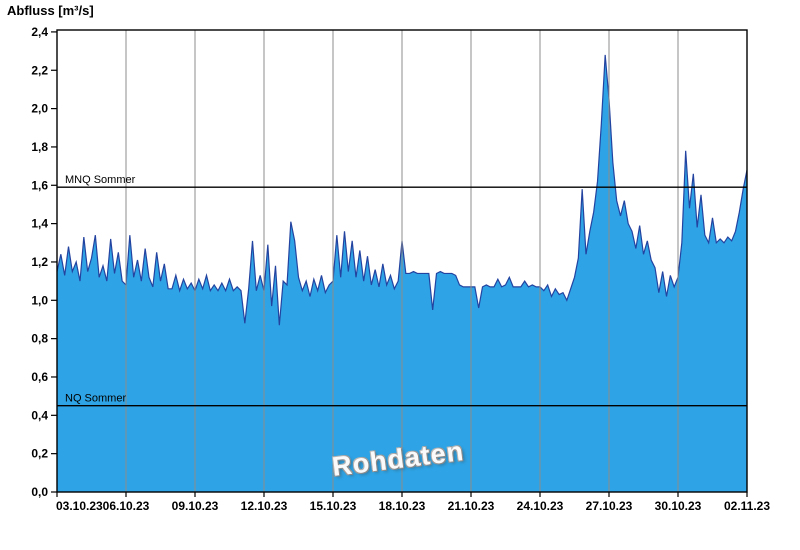 Image resolution: width=800 pixels, height=550 pixels. What do you see at coordinates (540, 506) in the screenshot?
I see `x-axis-tick-label: 24.10.23` at bounding box center [540, 506].